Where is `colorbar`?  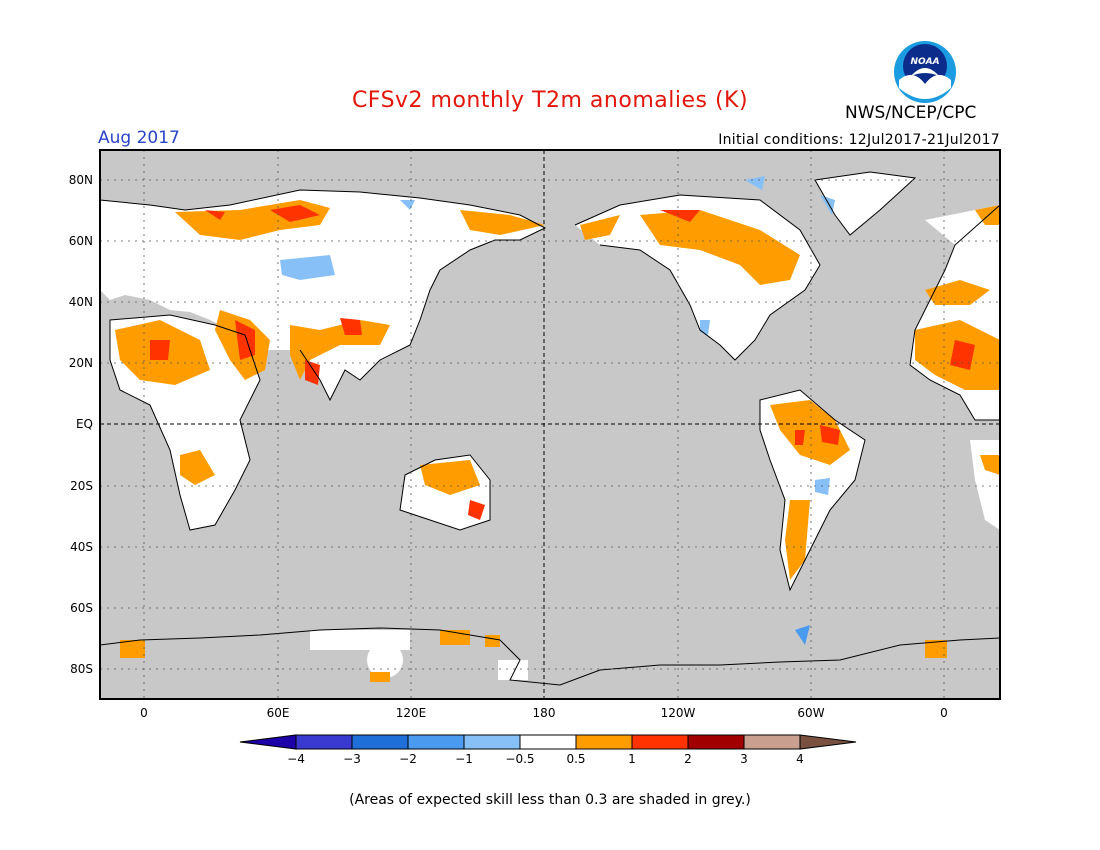
colorbar is located at coordinates (548, 742).